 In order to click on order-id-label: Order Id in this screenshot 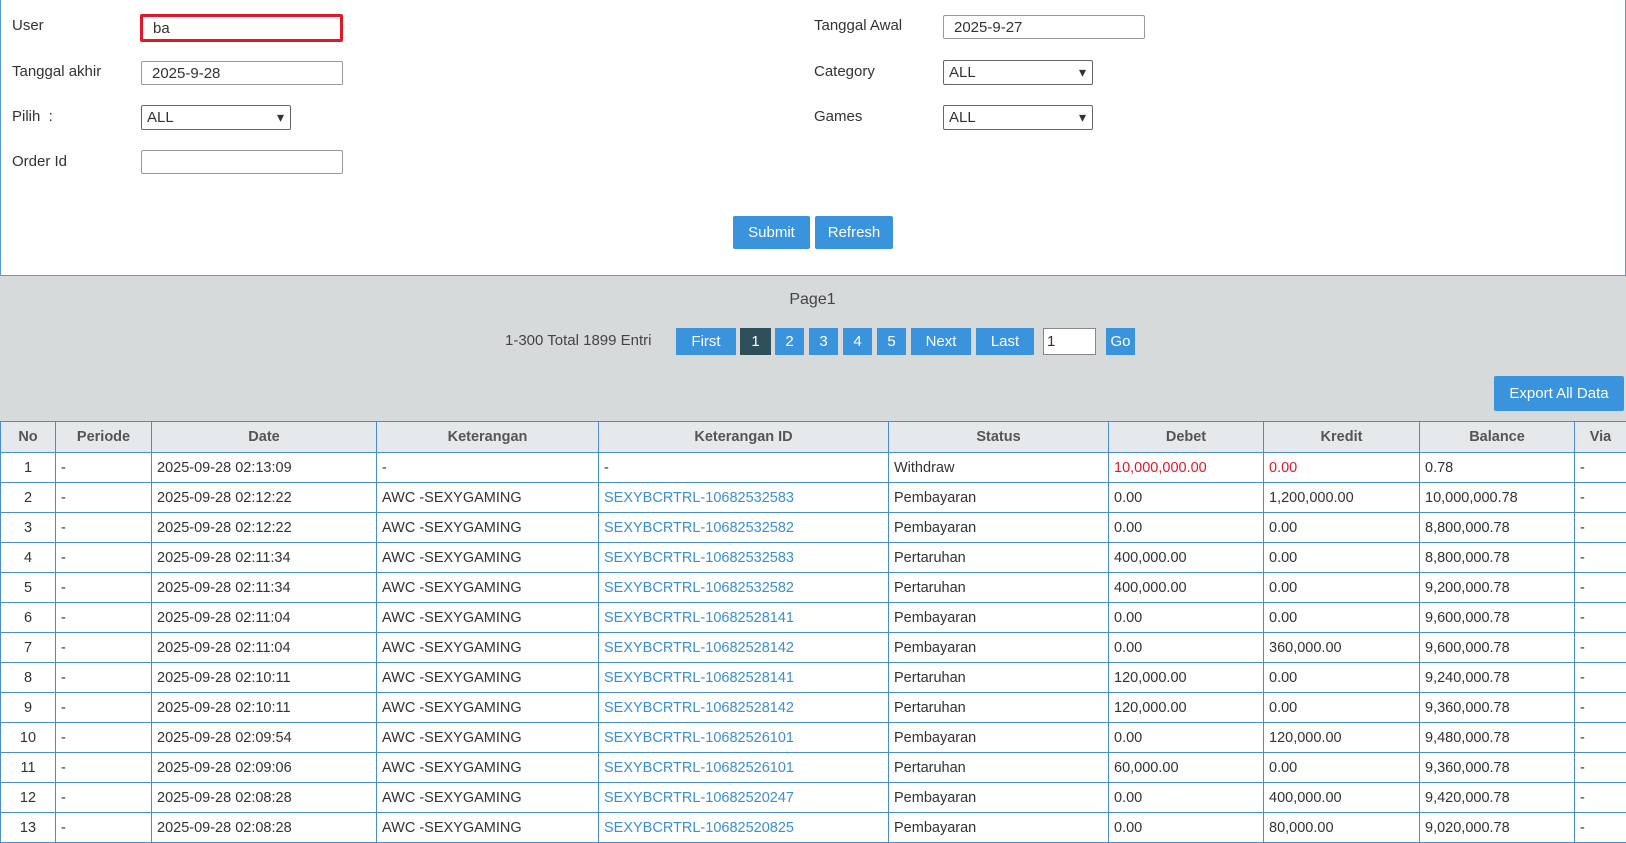, I will do `click(39, 161)`.